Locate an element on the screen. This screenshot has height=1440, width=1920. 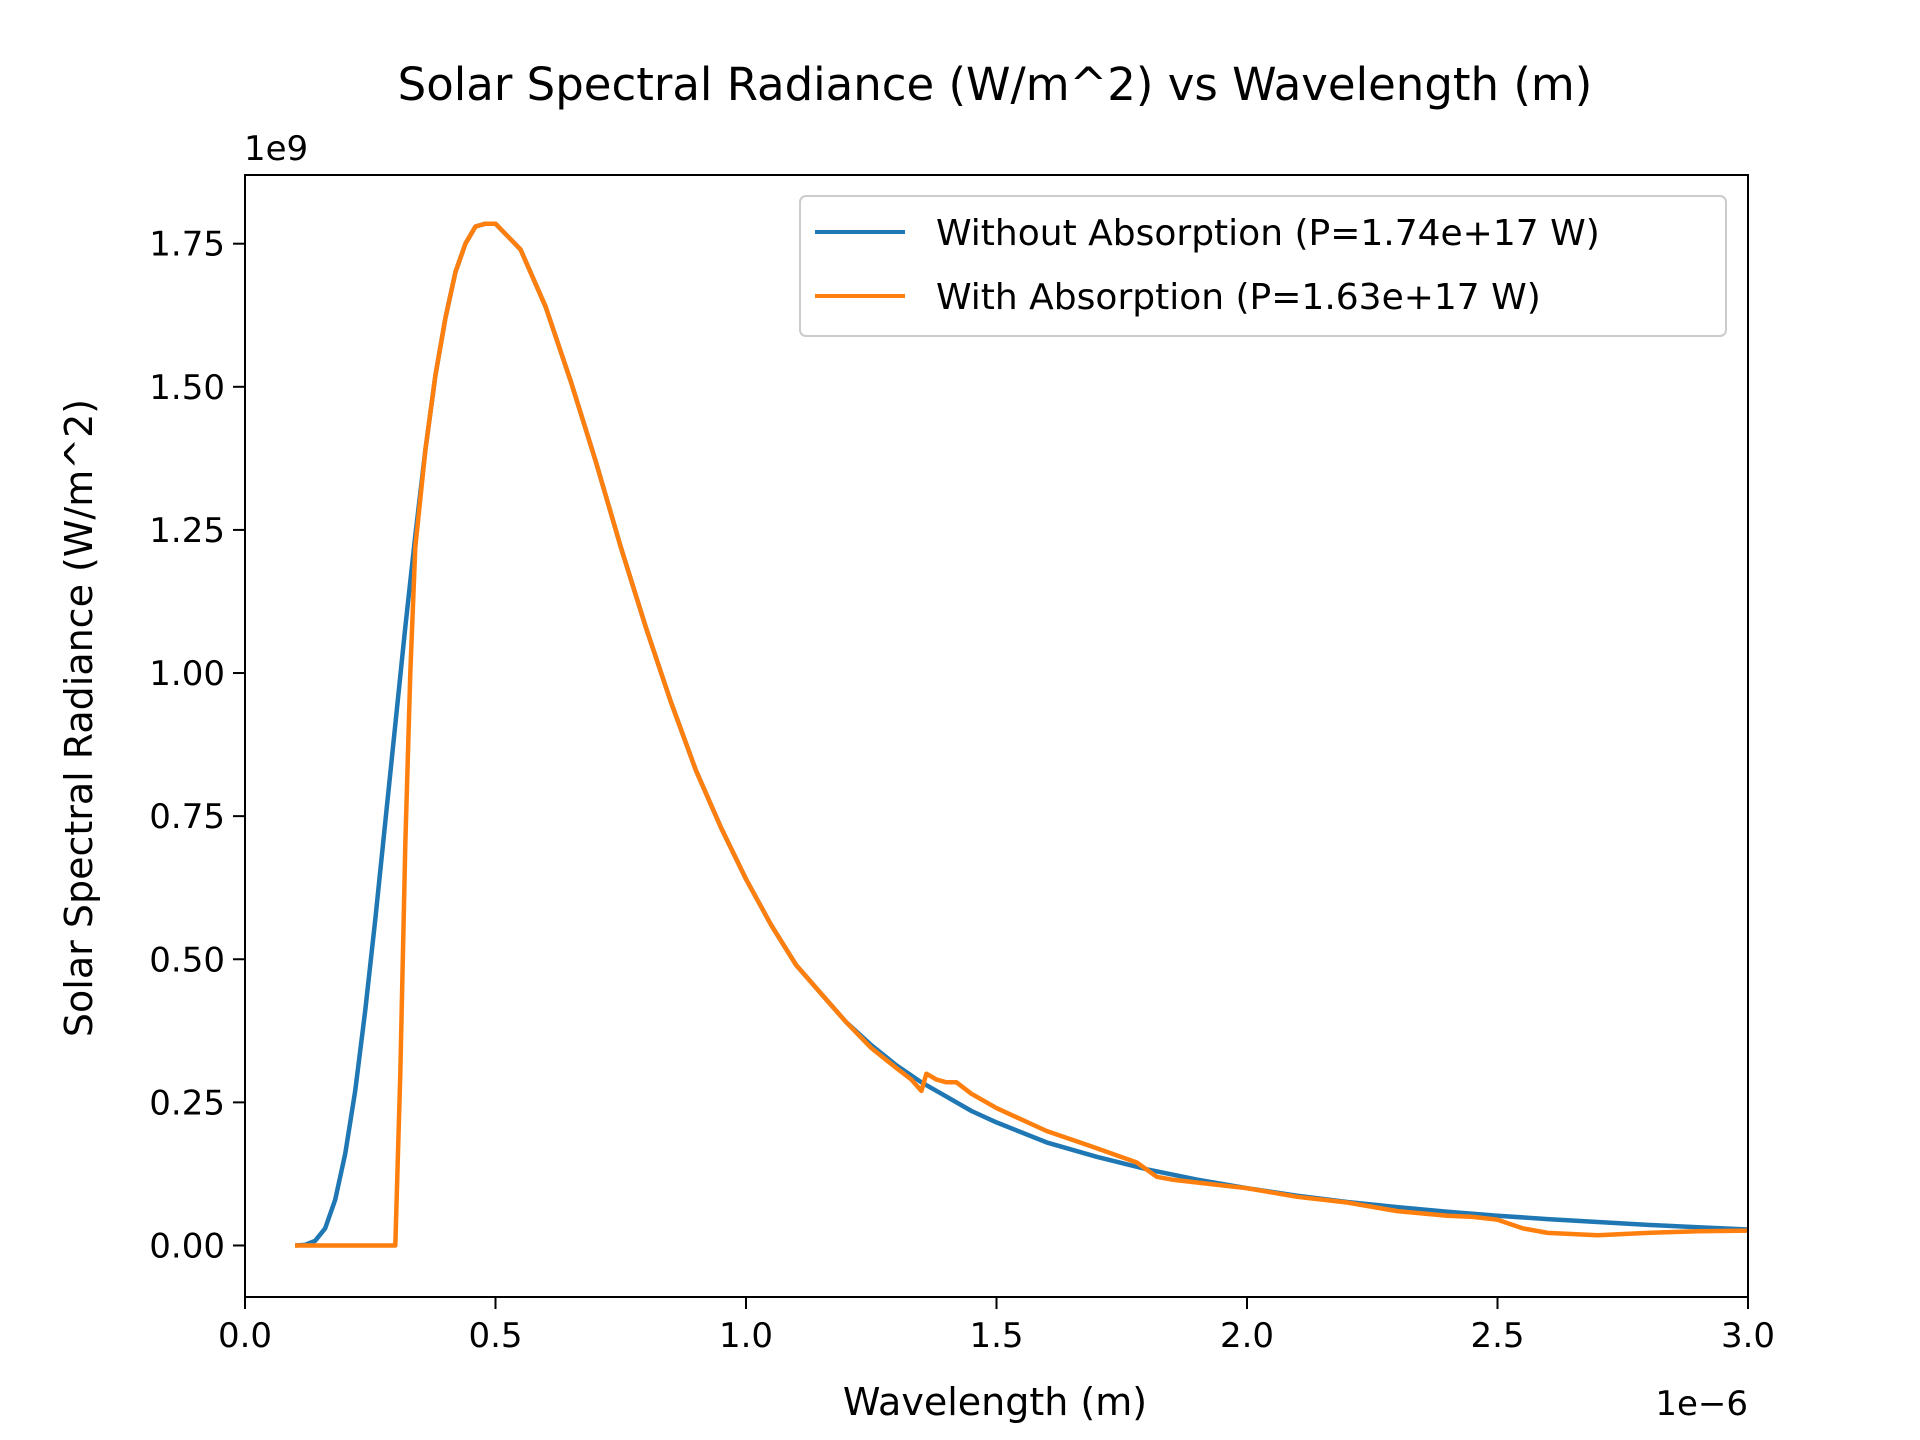
x-tick-label: 1.5 is located at coordinates (996, 1336).